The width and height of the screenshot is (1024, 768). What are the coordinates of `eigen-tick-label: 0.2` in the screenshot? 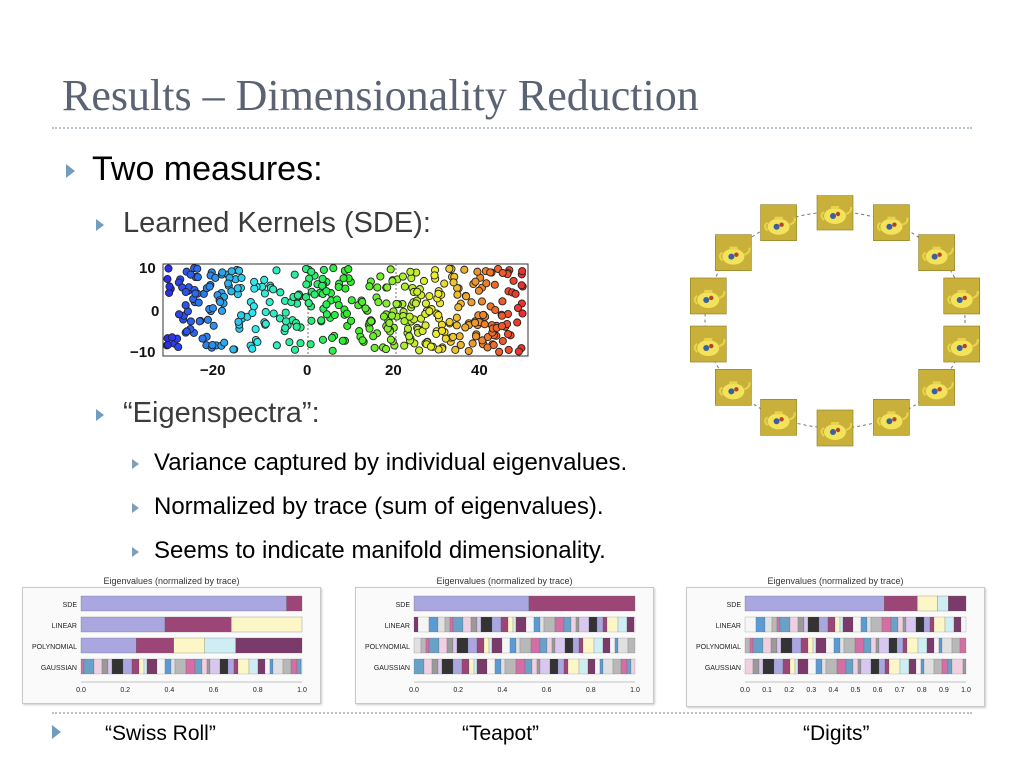 It's located at (458, 690).